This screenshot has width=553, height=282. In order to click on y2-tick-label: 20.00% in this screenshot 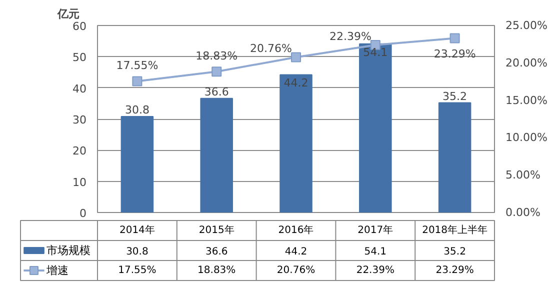, I will do `click(527, 63)`.